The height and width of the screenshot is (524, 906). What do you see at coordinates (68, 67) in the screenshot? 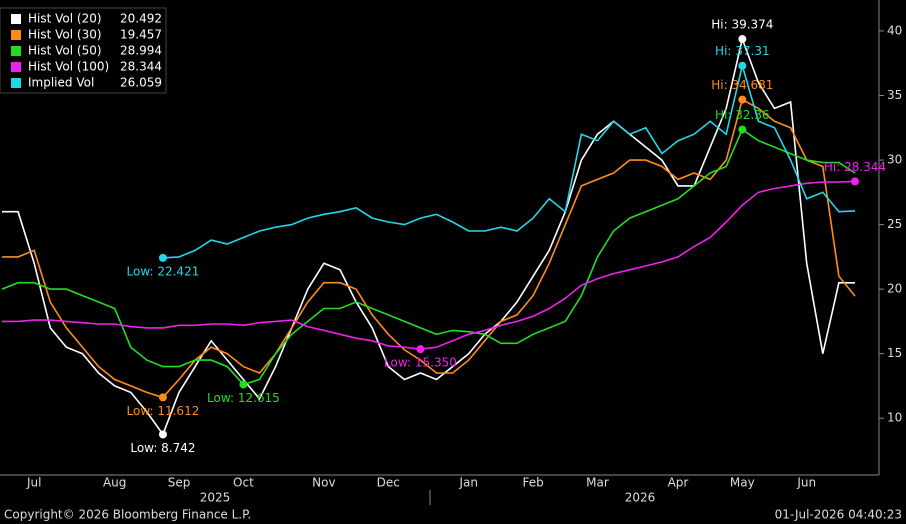
I see `legend-label: Hist Vol (100)` at bounding box center [68, 67].